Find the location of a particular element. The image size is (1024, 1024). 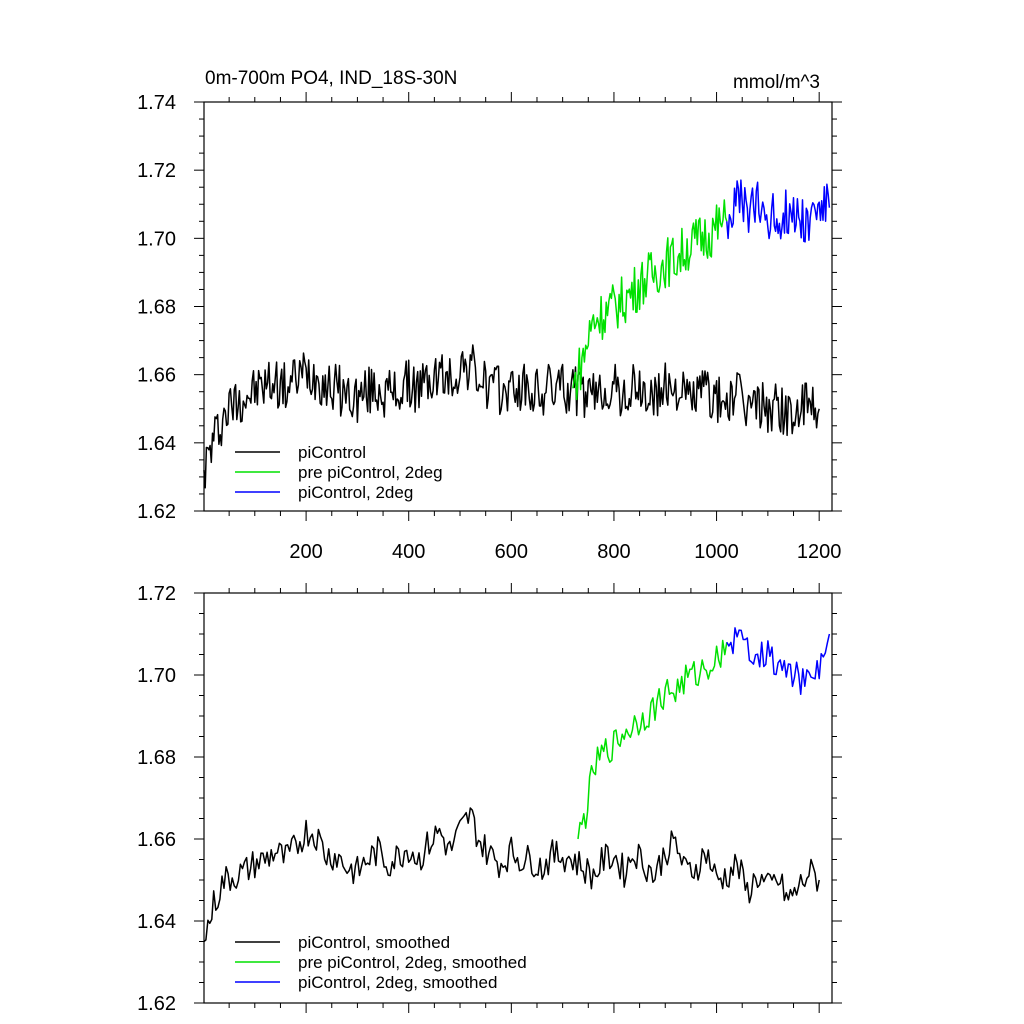

series-line-pre-piconto-2deg is located at coordinates (650, 300).